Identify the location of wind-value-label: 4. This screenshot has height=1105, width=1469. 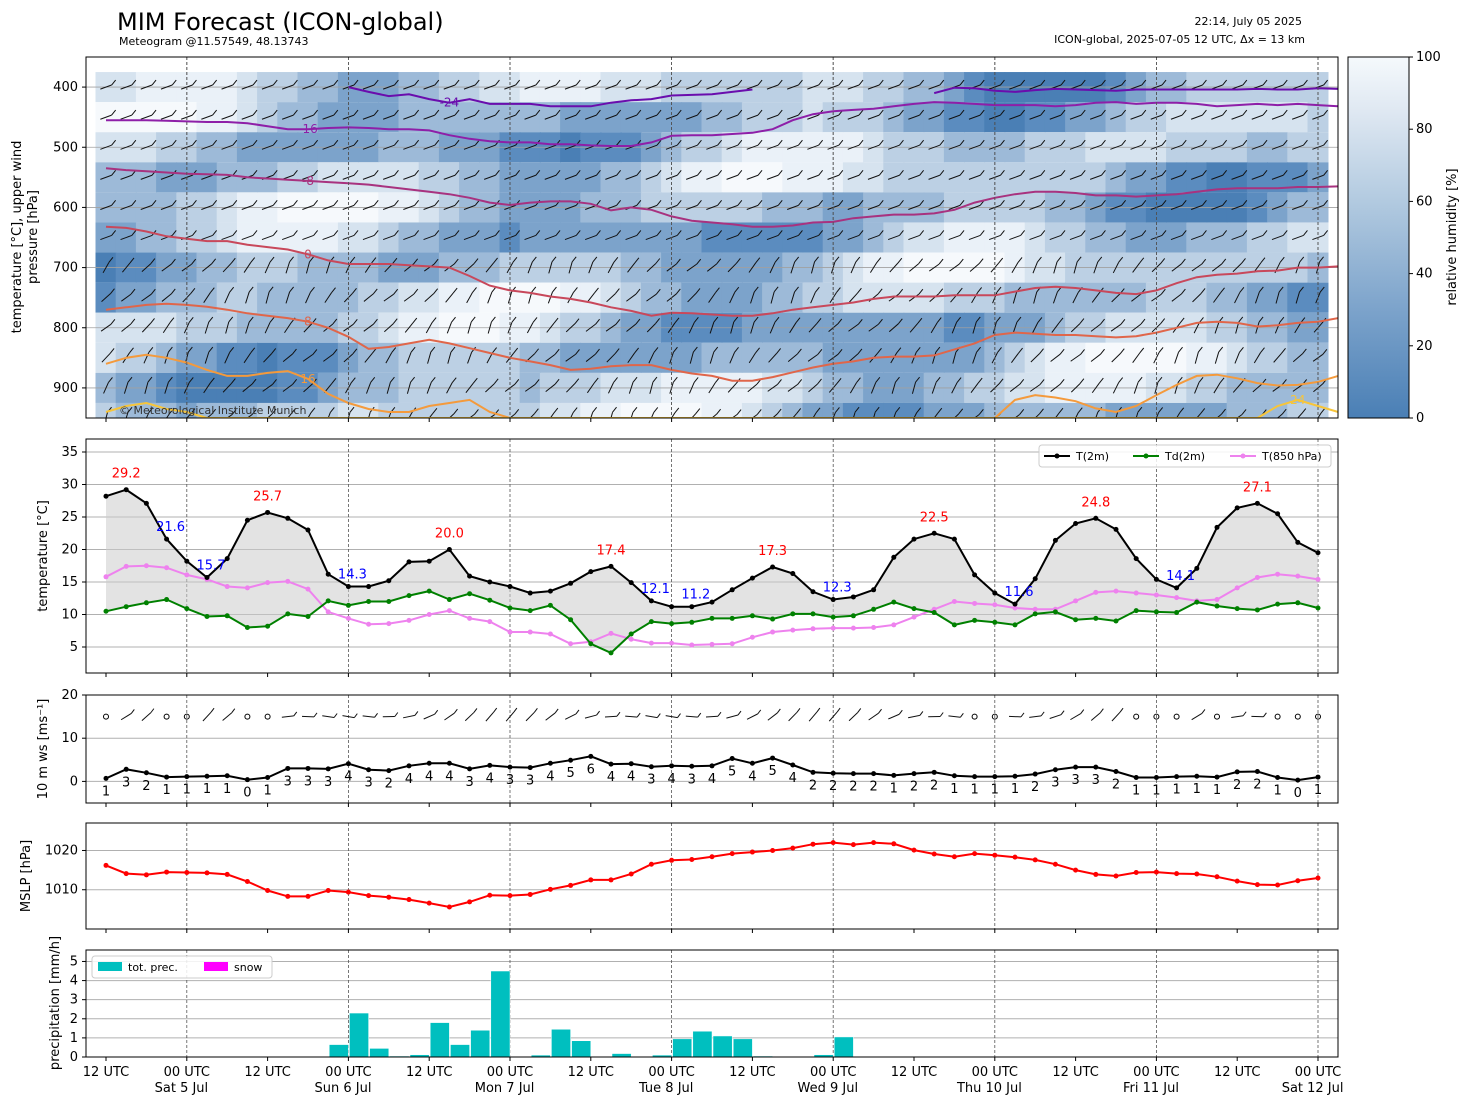
(611, 777).